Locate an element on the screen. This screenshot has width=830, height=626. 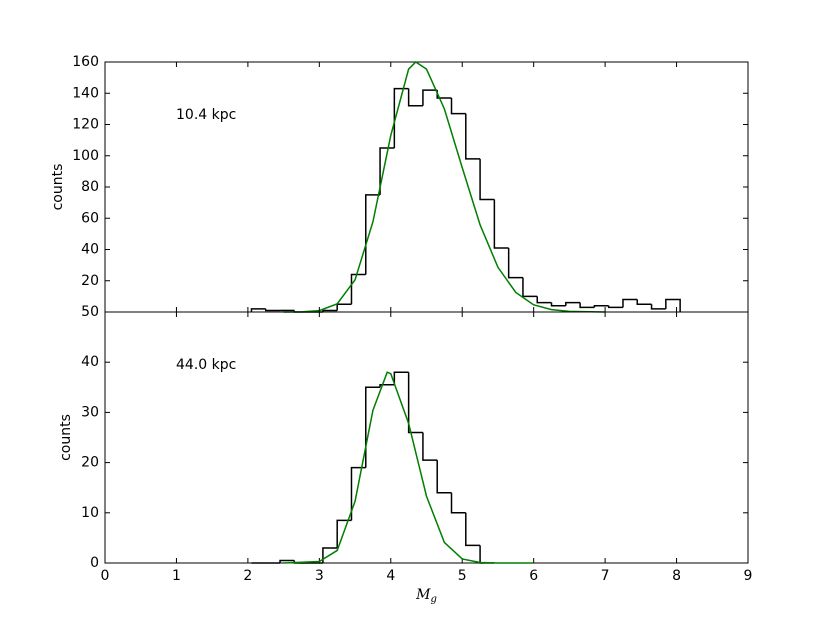
x-tick-label: 7 is located at coordinates (605, 576).